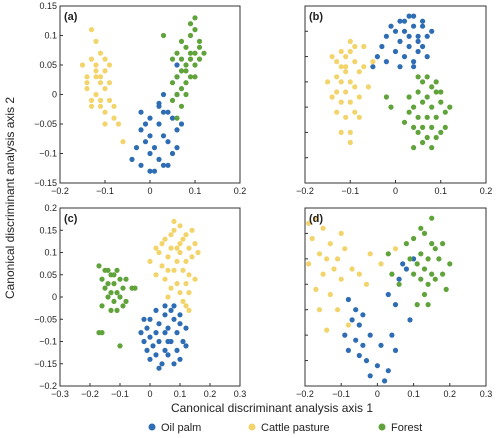 Image resolution: width=500 pixels, height=438 pixels. Describe the element at coordinates (50, 253) in the screenshot. I see `y-tick-label: 0.1` at that location.